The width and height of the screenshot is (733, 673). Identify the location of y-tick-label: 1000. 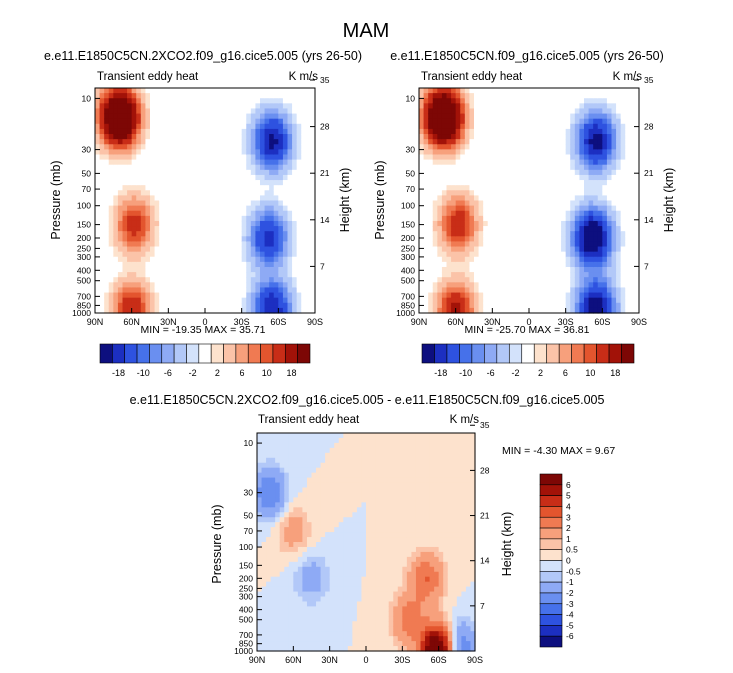
(405, 313).